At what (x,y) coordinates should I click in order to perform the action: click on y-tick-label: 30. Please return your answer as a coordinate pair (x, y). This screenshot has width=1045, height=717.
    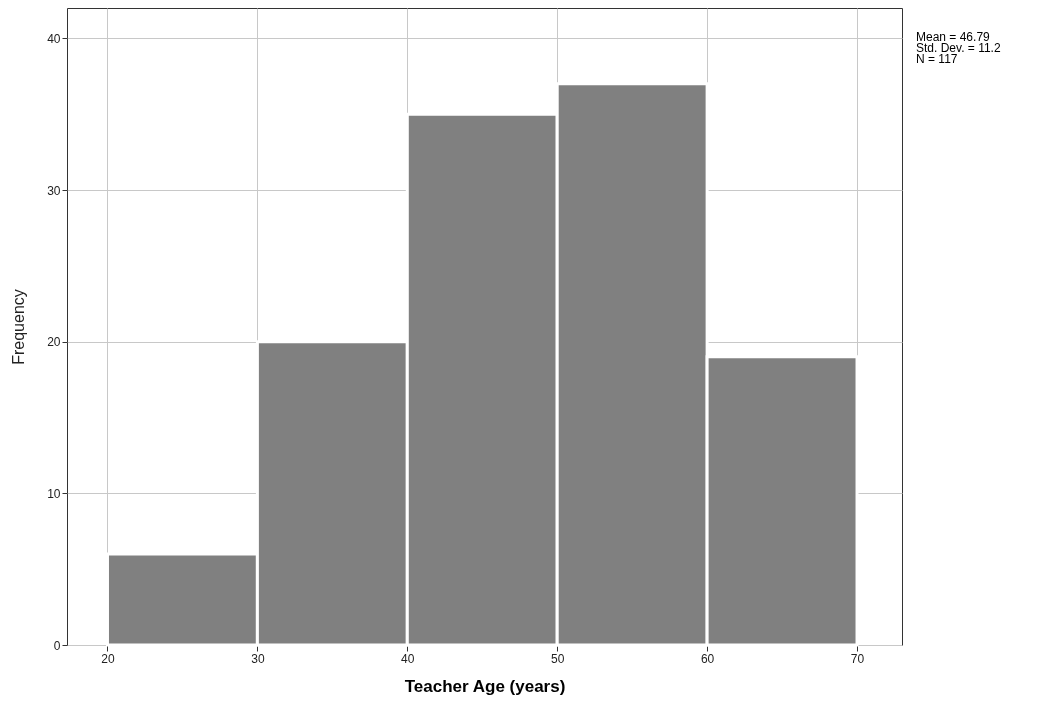
    Looking at the image, I should click on (54, 190).